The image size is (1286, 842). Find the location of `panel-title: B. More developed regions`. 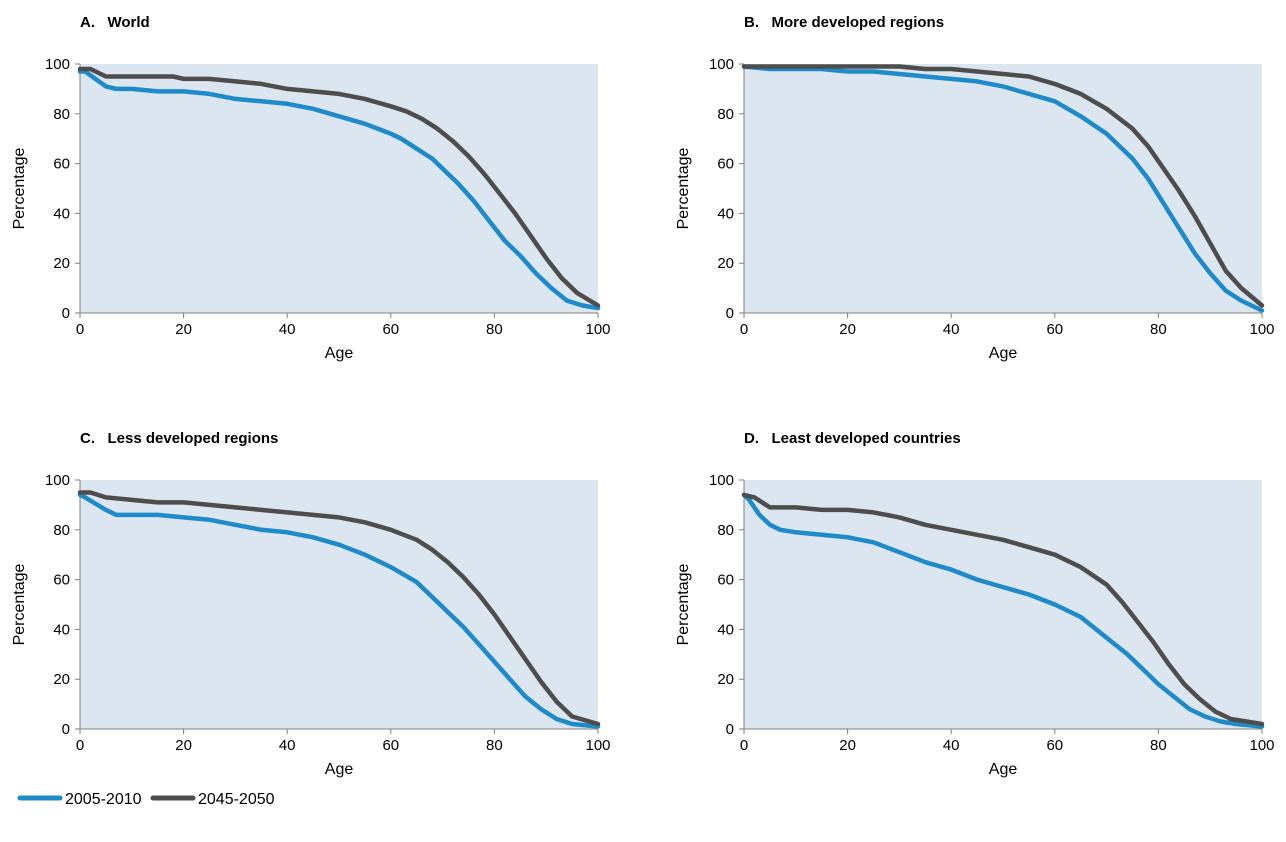

panel-title: B. More developed regions is located at coordinates (844, 22).